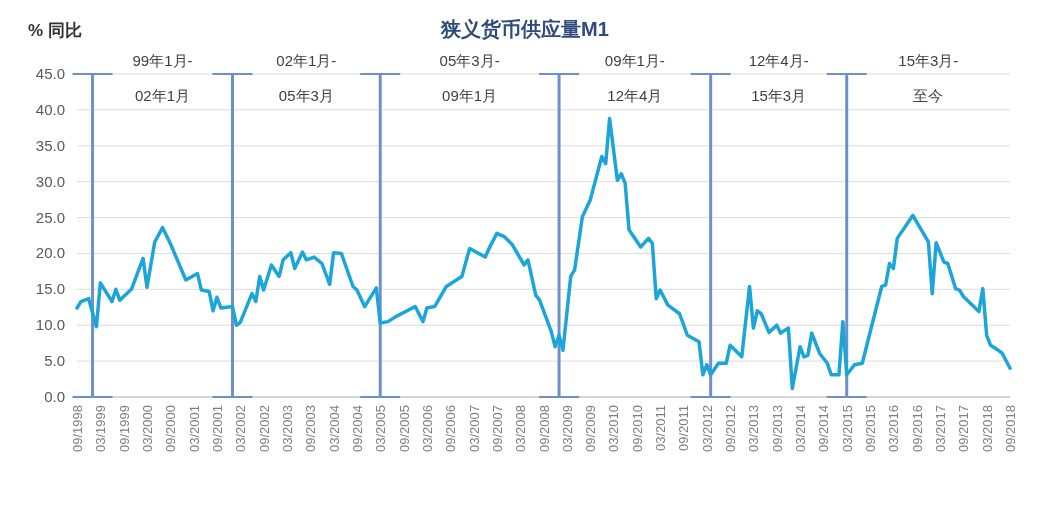  I want to click on x-tick-label: 09/2002, so click(264, 428).